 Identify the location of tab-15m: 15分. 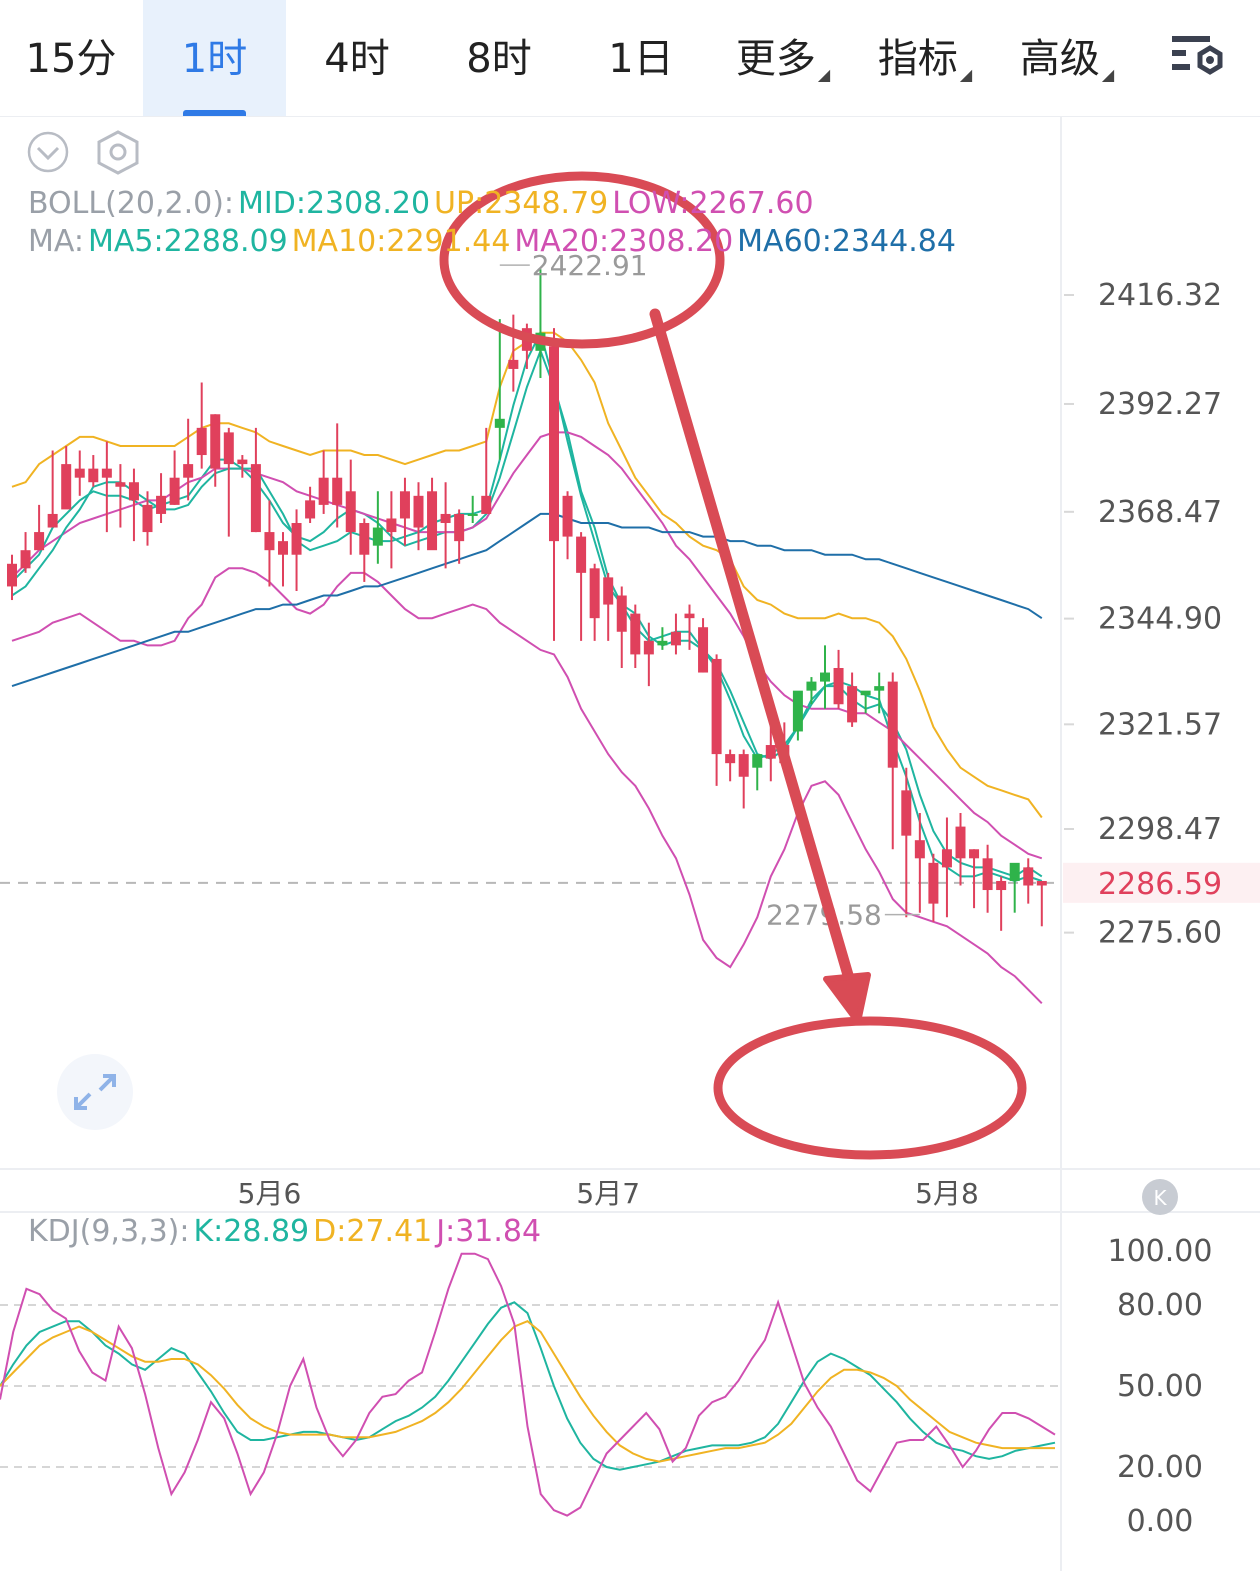
(71, 58).